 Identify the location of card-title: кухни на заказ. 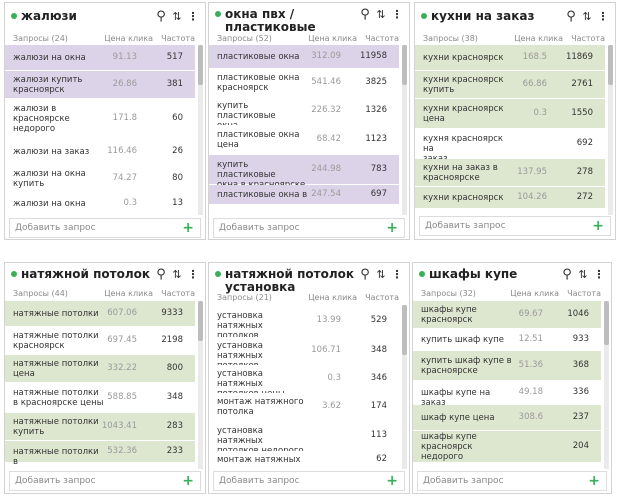
(482, 16).